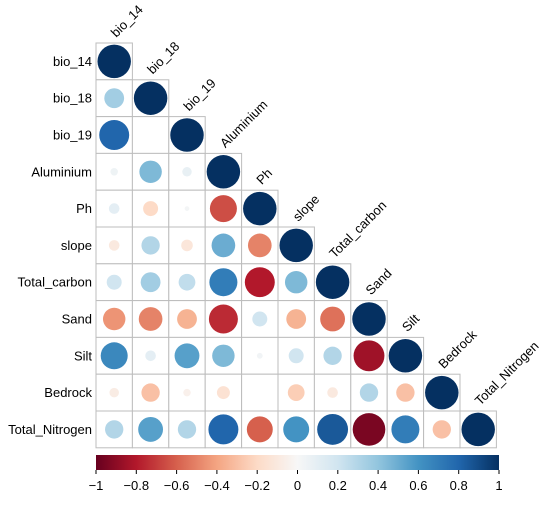 The width and height of the screenshot is (550, 505). I want to click on correlation-circle-silt-total_carbon, so click(332, 355).